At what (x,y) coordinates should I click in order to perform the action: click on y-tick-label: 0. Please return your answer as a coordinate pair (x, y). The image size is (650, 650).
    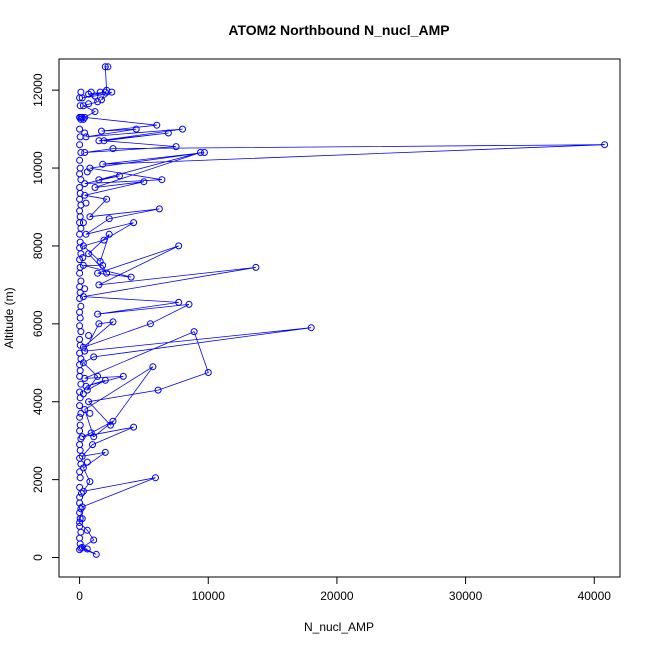
    Looking at the image, I should click on (38, 557).